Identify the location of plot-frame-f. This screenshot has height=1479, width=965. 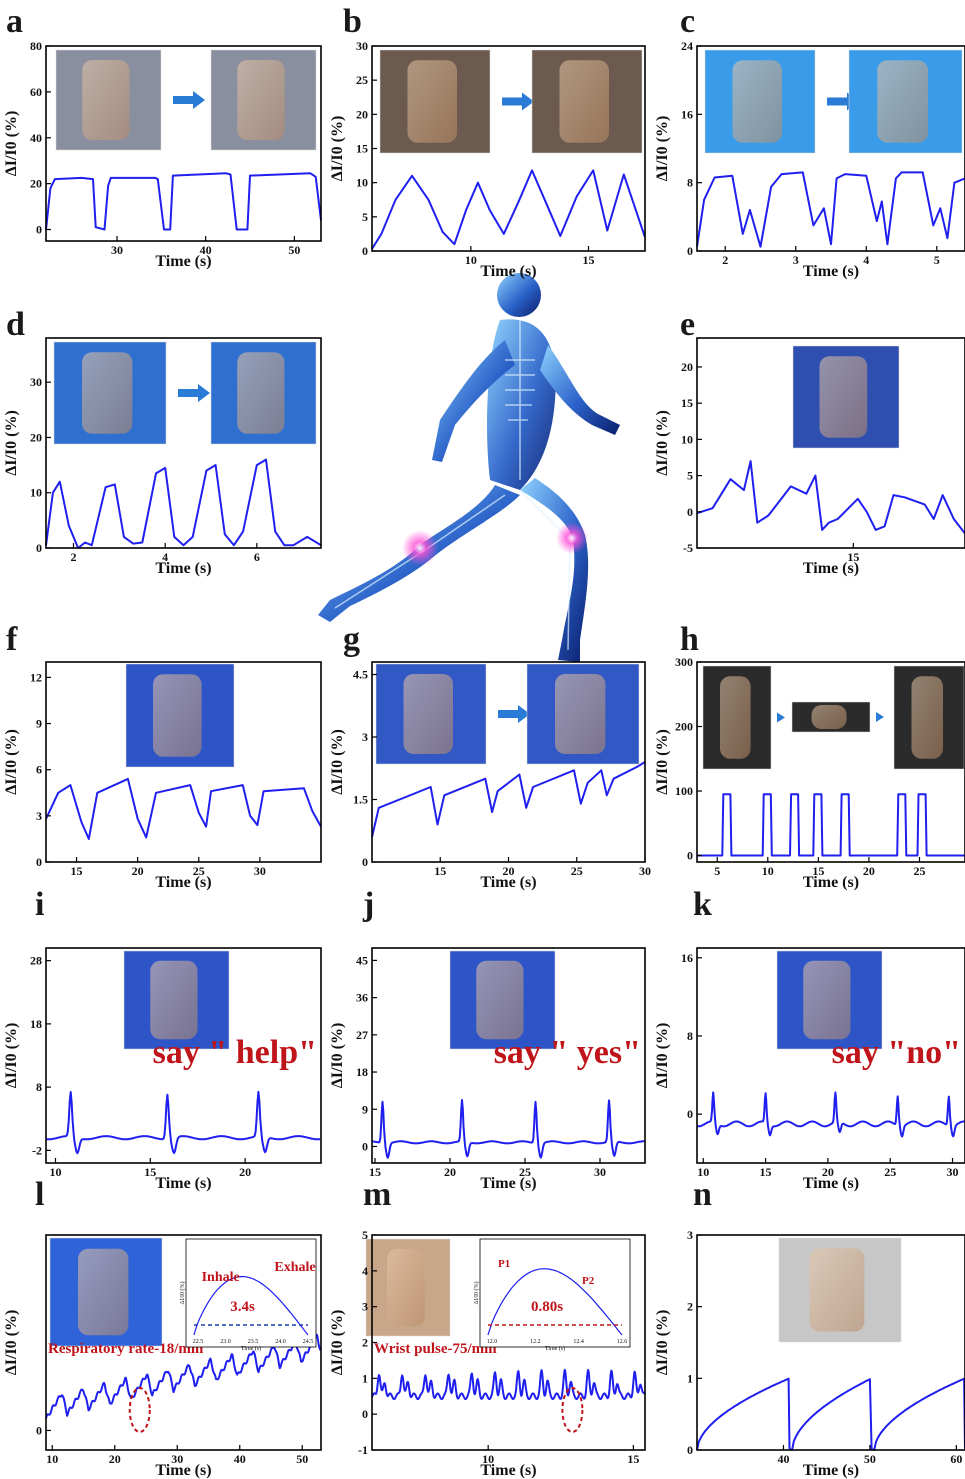
(183, 762).